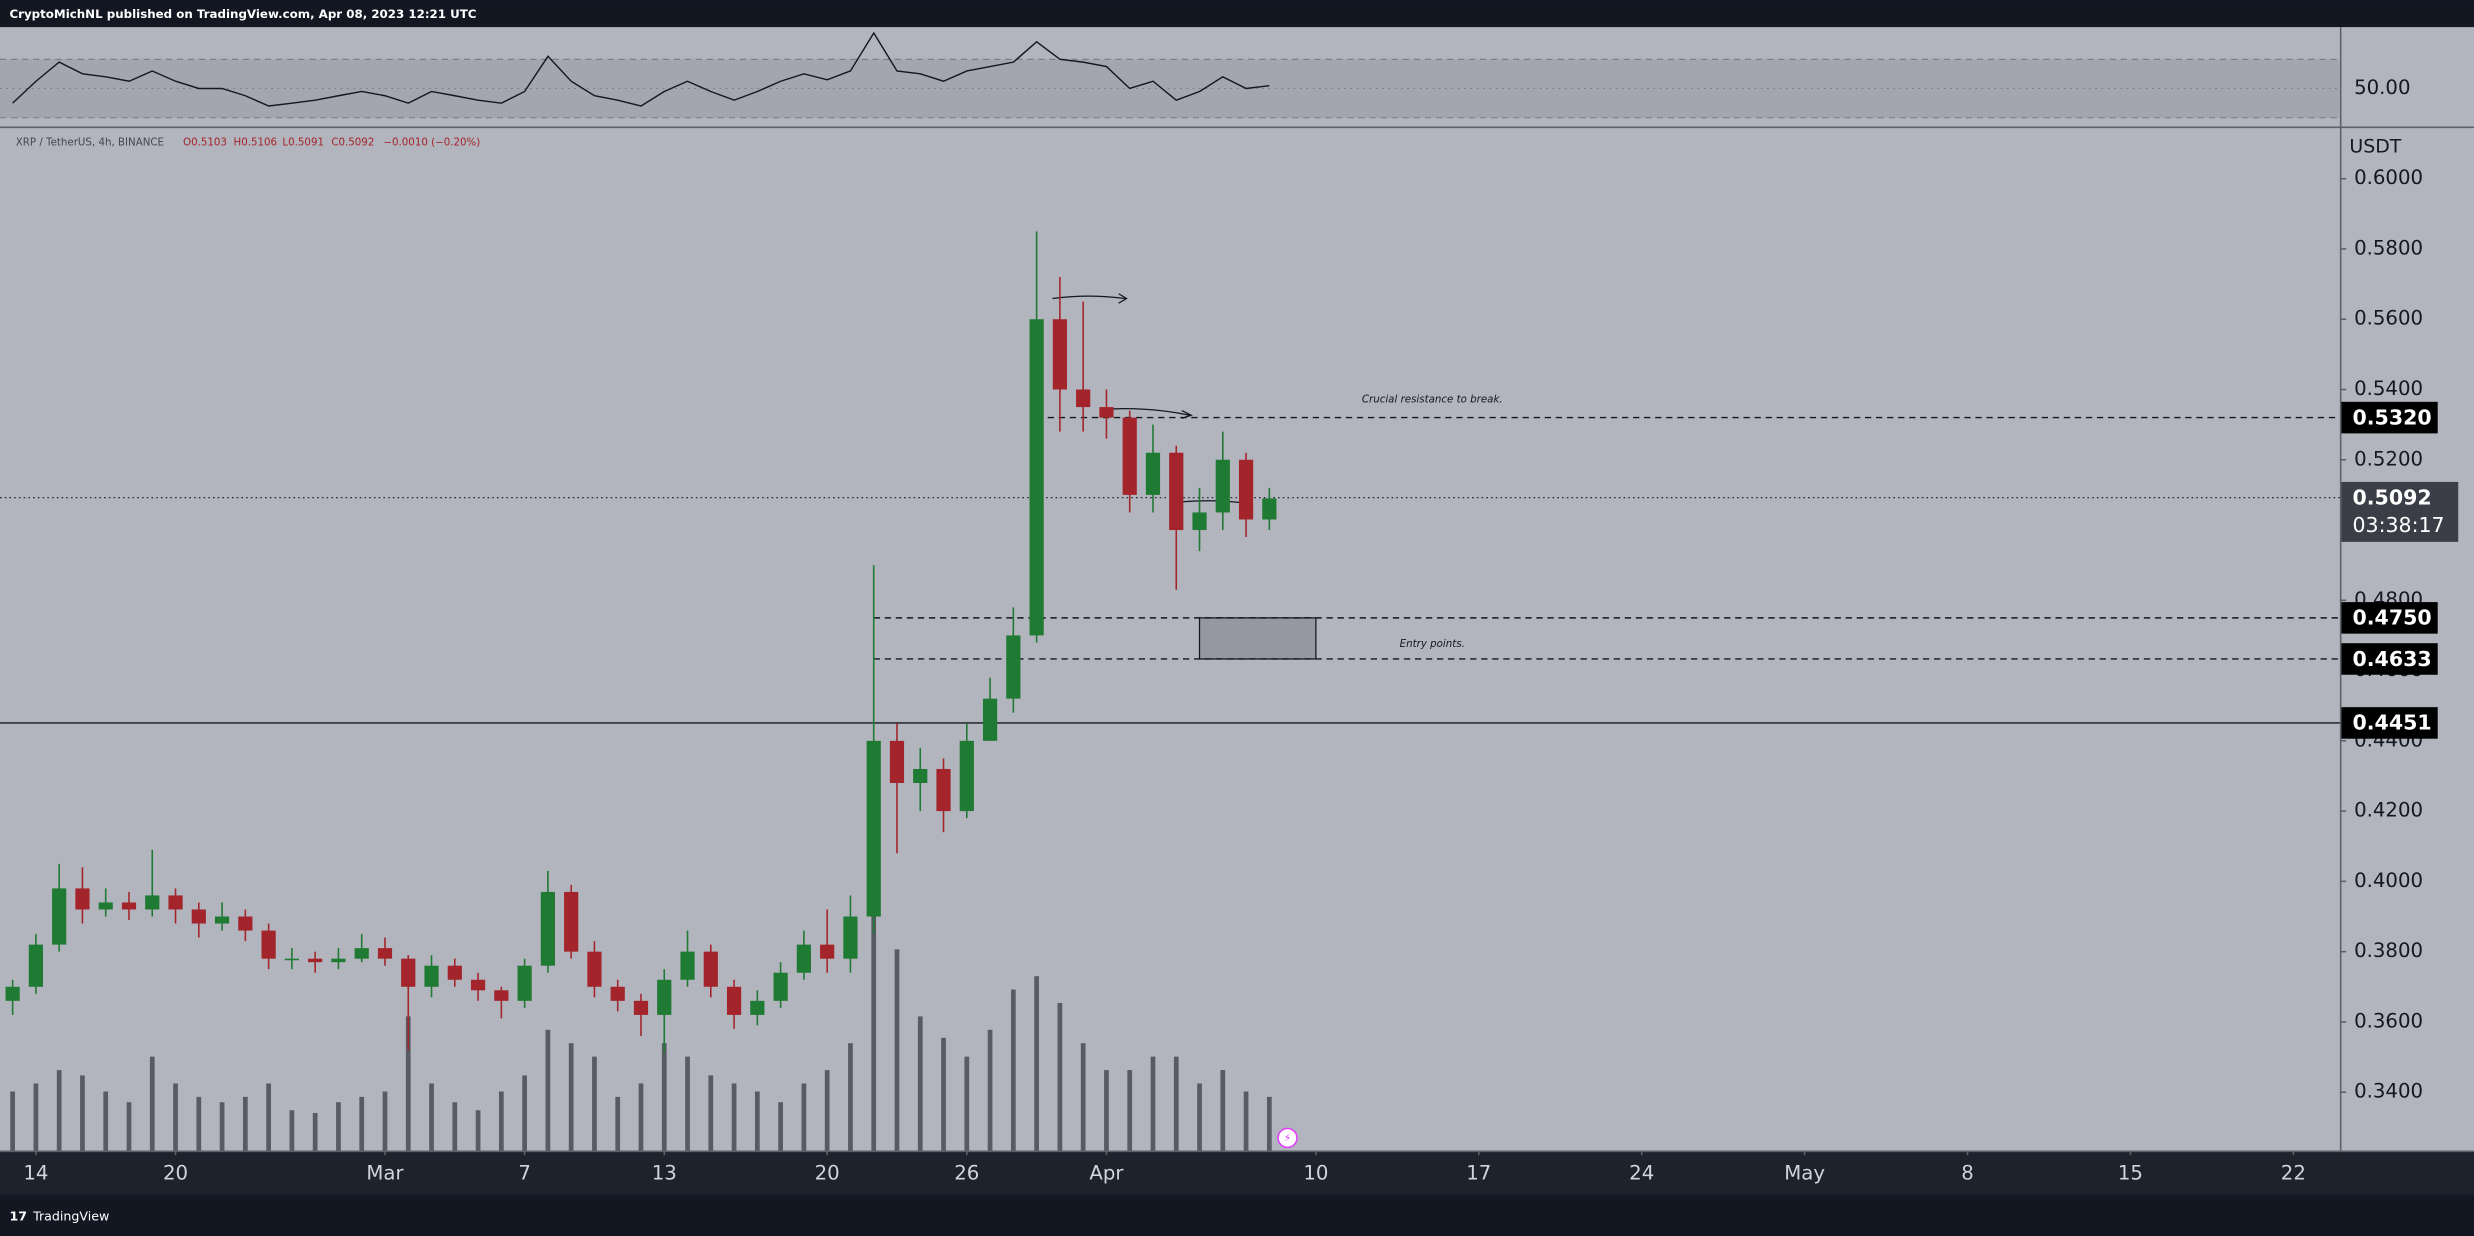 Image resolution: width=2474 pixels, height=1236 pixels. What do you see at coordinates (2388, 950) in the screenshot?
I see `y-tick-label: 0.3800` at bounding box center [2388, 950].